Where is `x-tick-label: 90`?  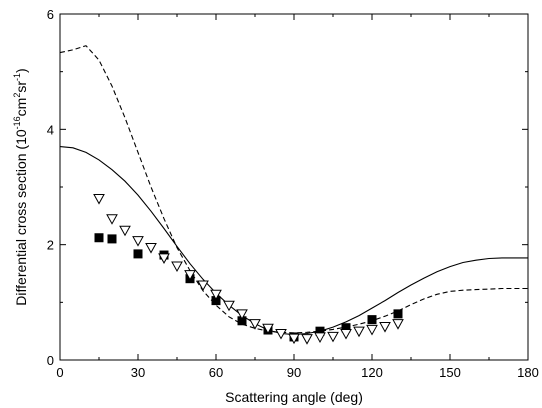 x-tick-label: 90 is located at coordinates (294, 372).